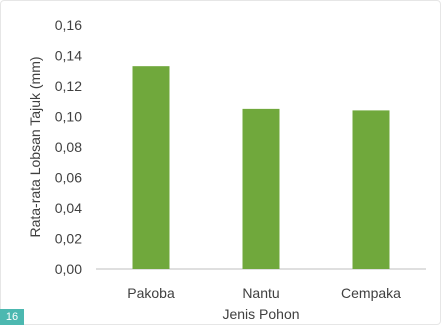 The image size is (441, 331). I want to click on y-tick-labels: 0,00 0,02 0,04 0,06 0,08 0,10 0,12 0,14 0,16, so click(68, 147).